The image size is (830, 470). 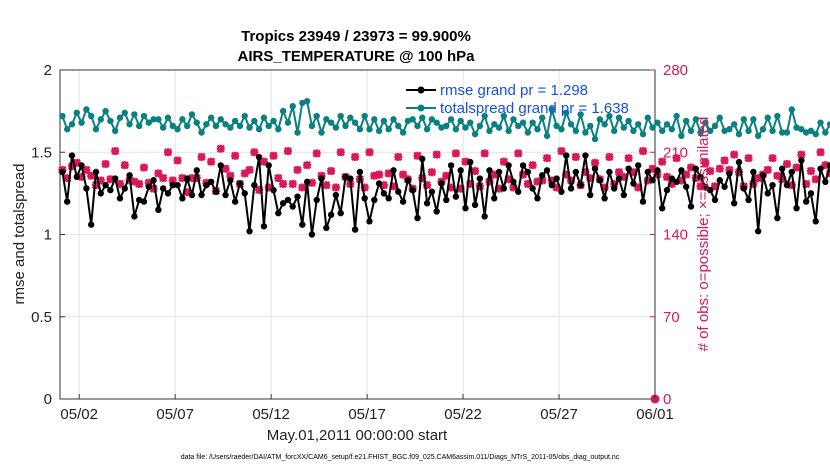 What do you see at coordinates (675, 70) in the screenshot?
I see `y-right-tick-label: 280` at bounding box center [675, 70].